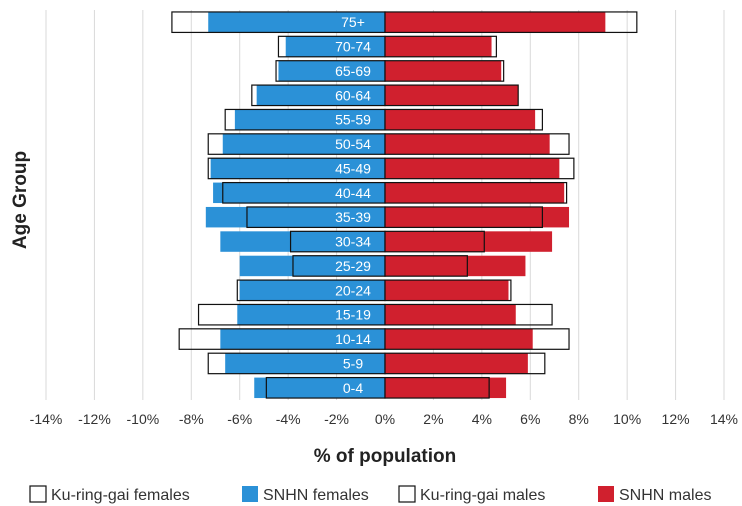  I want to click on legend-label: Ku-ring-gai females, so click(120, 495).